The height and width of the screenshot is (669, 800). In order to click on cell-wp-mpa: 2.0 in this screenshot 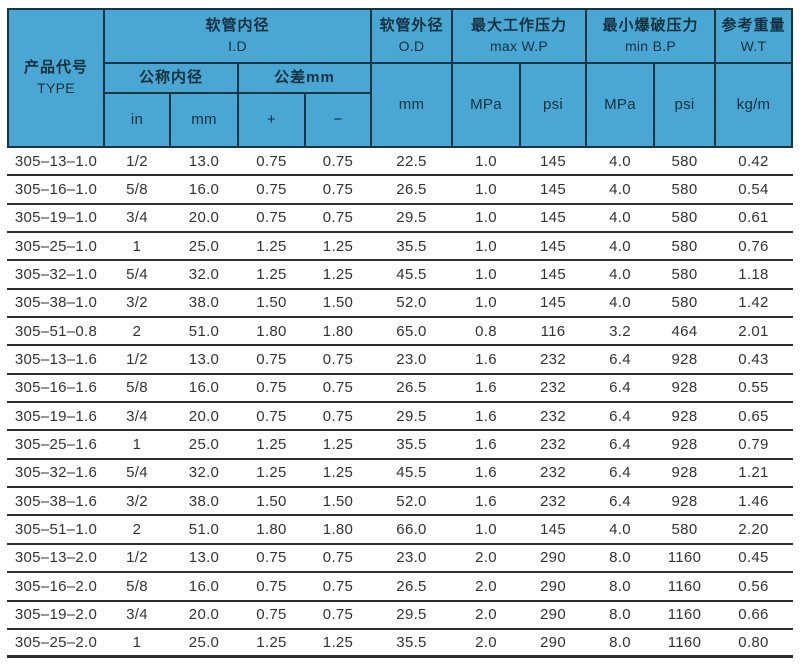, I will do `click(486, 643)`.